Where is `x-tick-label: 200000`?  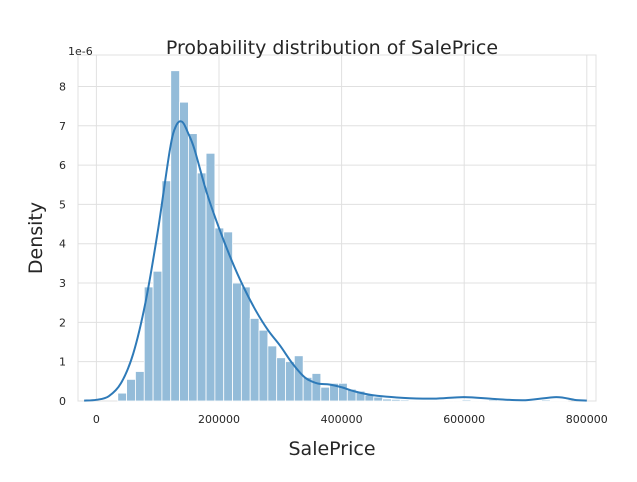 x-tick-label: 200000 is located at coordinates (219, 419).